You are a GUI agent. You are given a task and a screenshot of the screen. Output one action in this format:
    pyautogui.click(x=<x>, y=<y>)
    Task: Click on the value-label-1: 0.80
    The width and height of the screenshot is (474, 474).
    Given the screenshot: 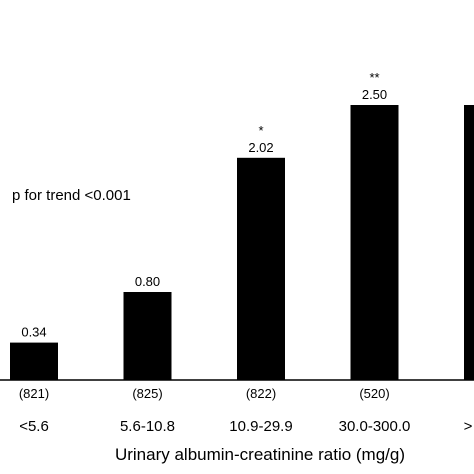 What is the action you would take?
    pyautogui.click(x=147, y=281)
    